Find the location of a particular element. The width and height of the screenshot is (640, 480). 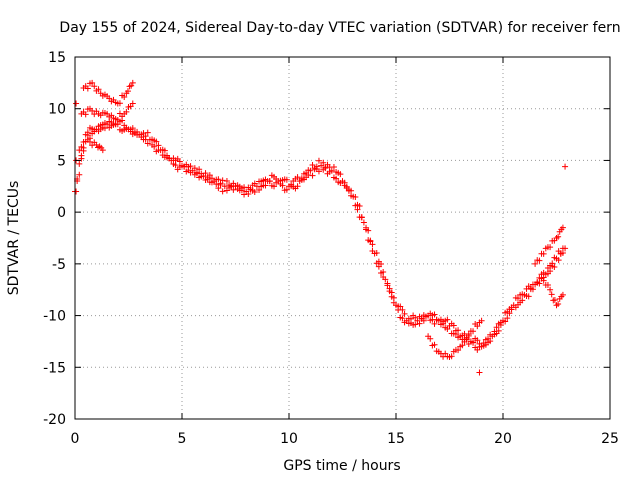

y-tick-label: 0 is located at coordinates (61, 213).